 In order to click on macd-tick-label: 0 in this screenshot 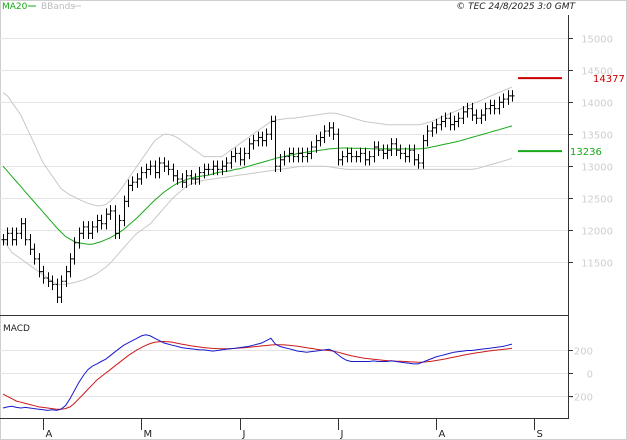, I will do `click(590, 375)`.